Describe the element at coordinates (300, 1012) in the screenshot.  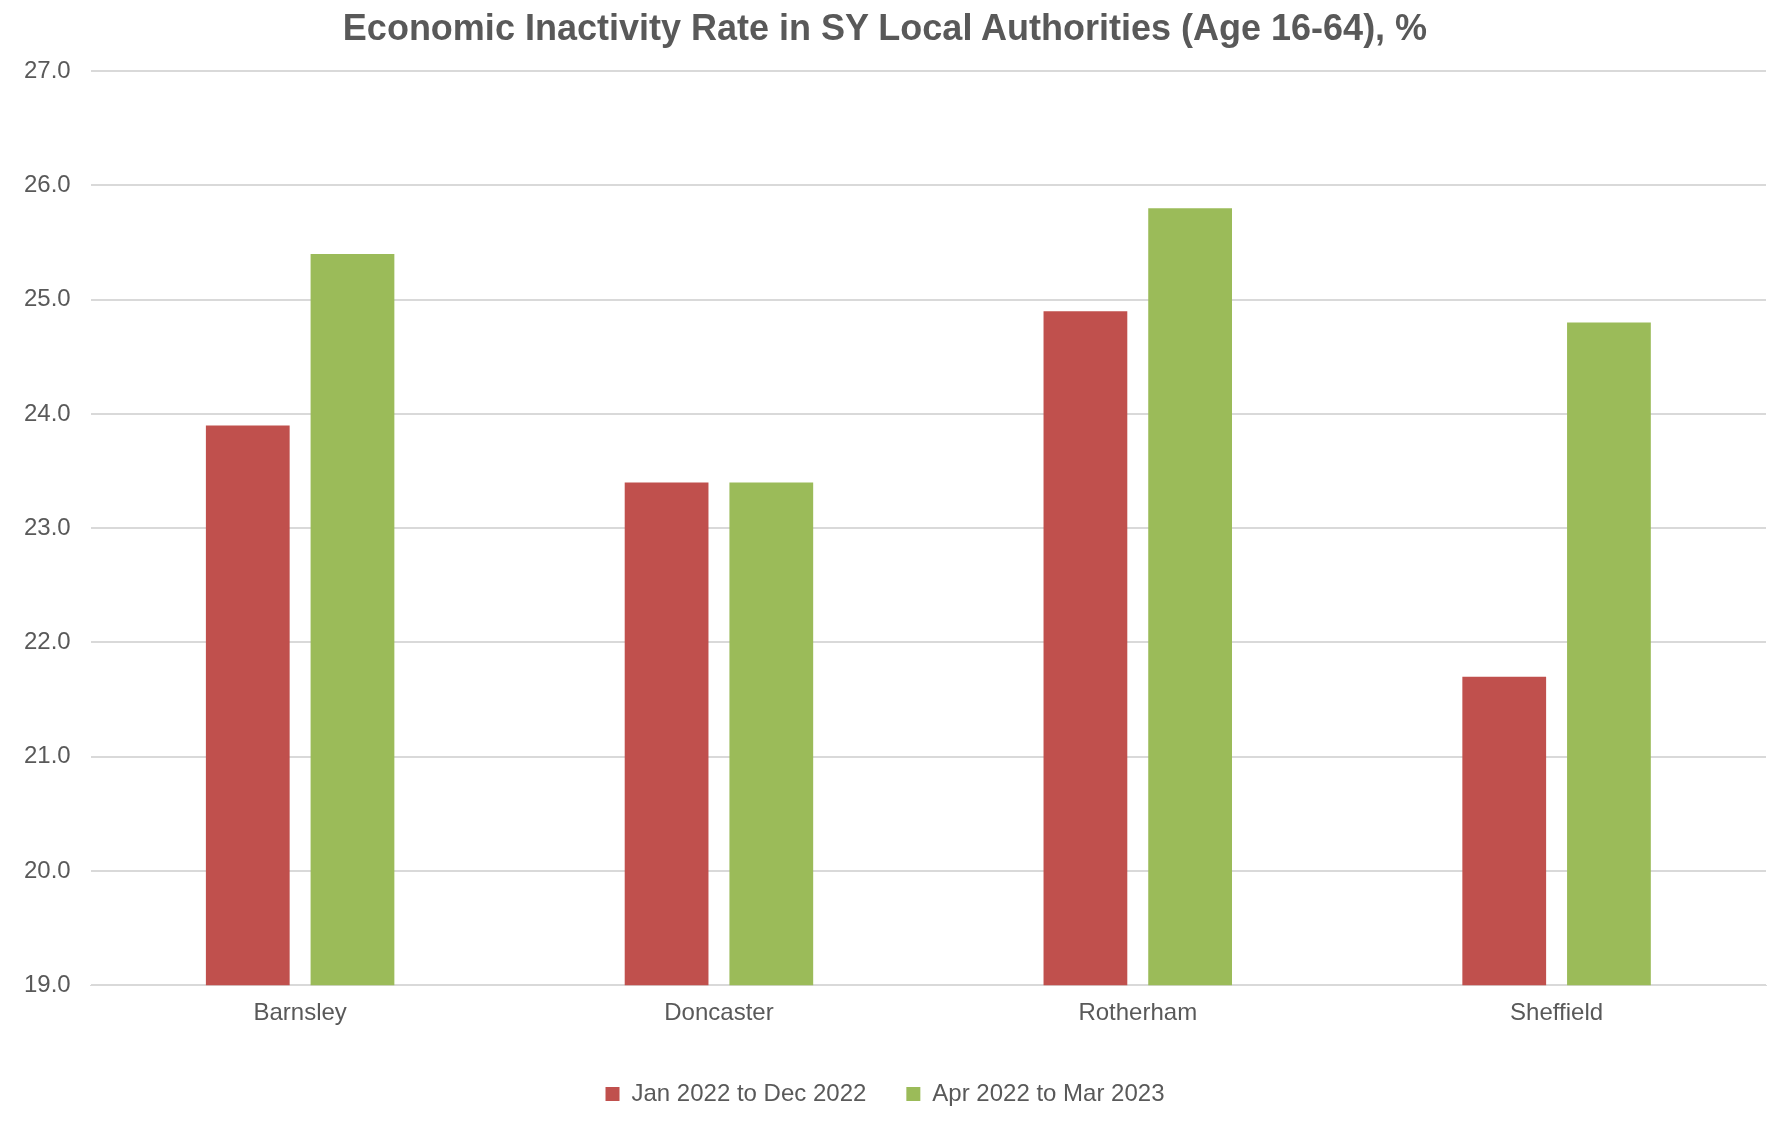
I see `x-tick-label: Barnsley` at that location.